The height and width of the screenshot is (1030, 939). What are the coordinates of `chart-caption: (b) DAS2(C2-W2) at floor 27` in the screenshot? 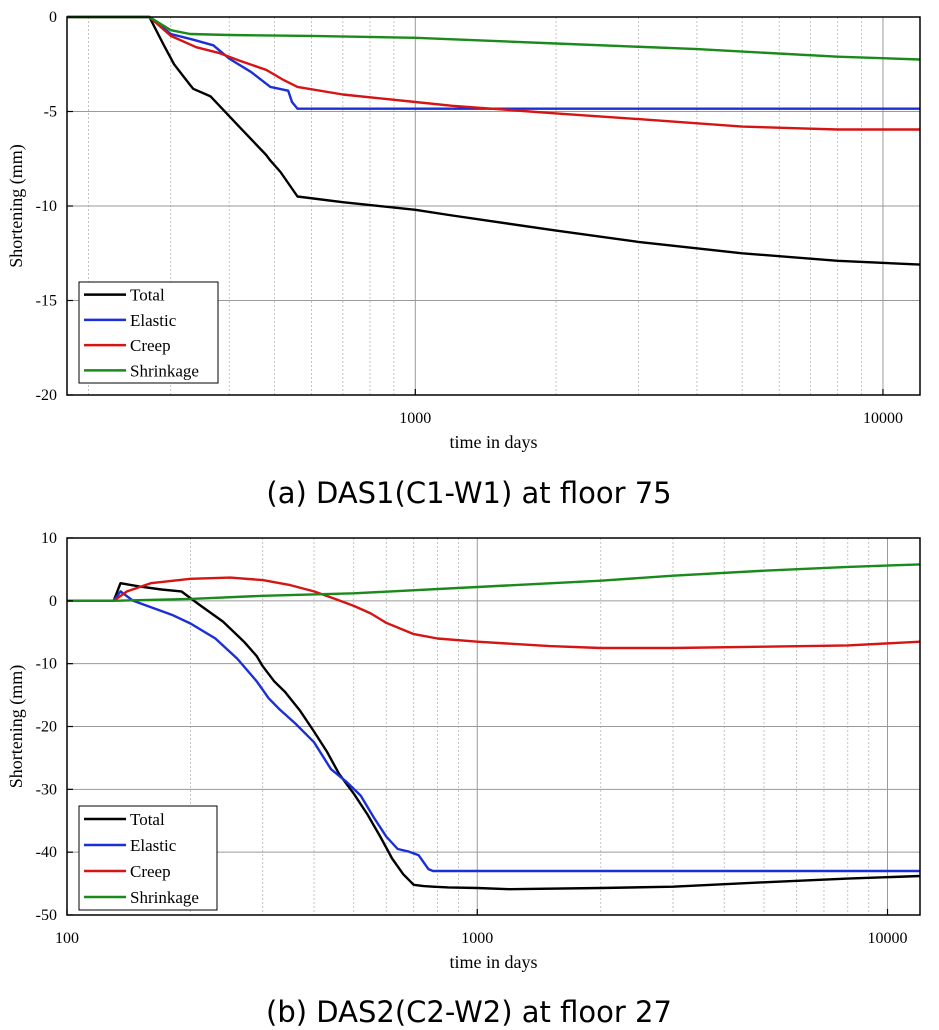 It's located at (469, 1012).